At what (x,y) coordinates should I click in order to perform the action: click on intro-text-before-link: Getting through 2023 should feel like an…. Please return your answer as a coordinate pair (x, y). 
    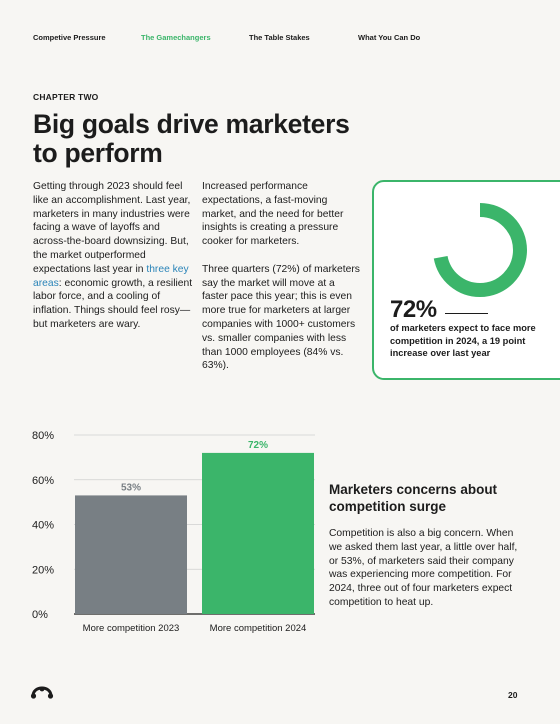
    Looking at the image, I should click on (112, 228).